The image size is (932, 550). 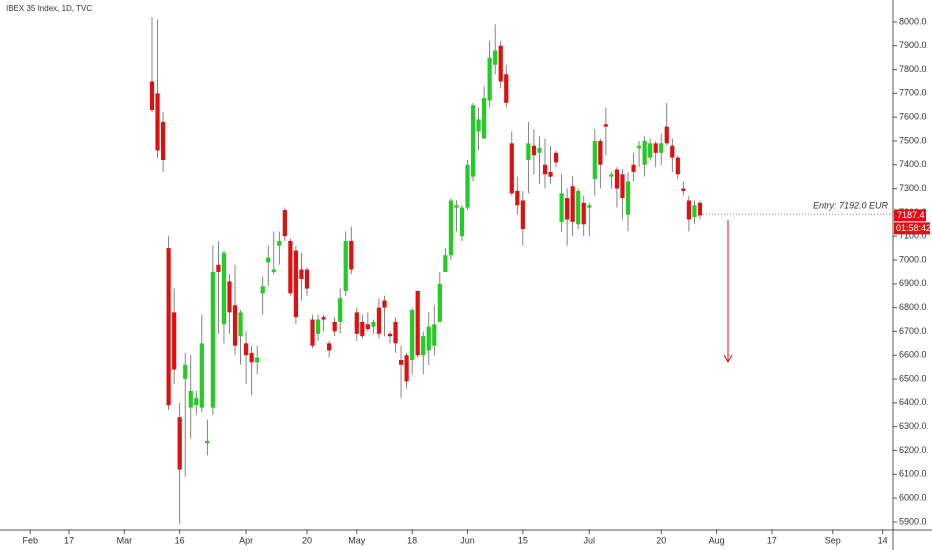 I want to click on y-tick-label: 7300.0, so click(x=913, y=188).